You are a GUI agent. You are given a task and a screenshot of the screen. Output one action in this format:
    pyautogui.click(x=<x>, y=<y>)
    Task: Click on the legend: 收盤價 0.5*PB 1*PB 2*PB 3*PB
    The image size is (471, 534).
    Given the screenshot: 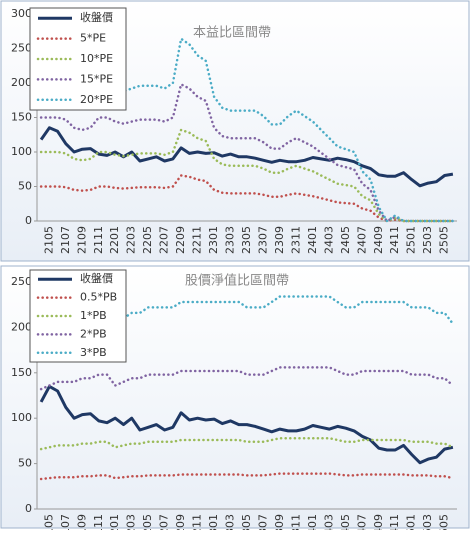 What is the action you would take?
    pyautogui.click(x=78, y=316)
    